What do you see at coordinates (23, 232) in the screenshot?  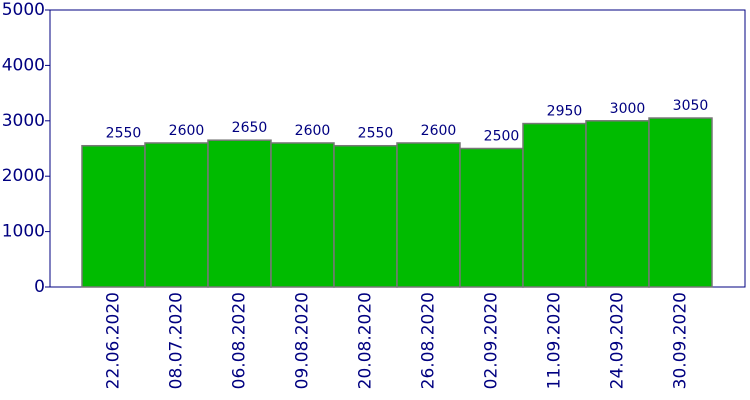 I see `y-tick-label: 1000` at bounding box center [23, 232].